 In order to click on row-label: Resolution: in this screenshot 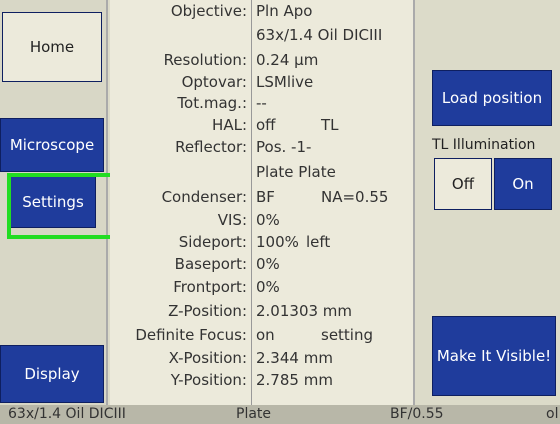, I will do `click(205, 60)`.